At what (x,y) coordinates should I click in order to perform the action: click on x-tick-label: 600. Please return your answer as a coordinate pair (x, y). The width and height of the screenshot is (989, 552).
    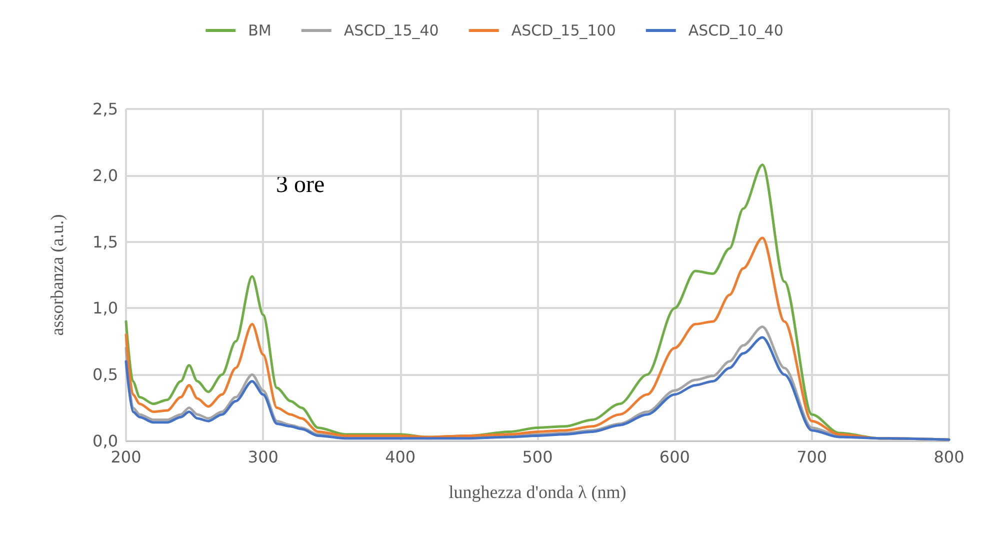
    Looking at the image, I should click on (674, 457).